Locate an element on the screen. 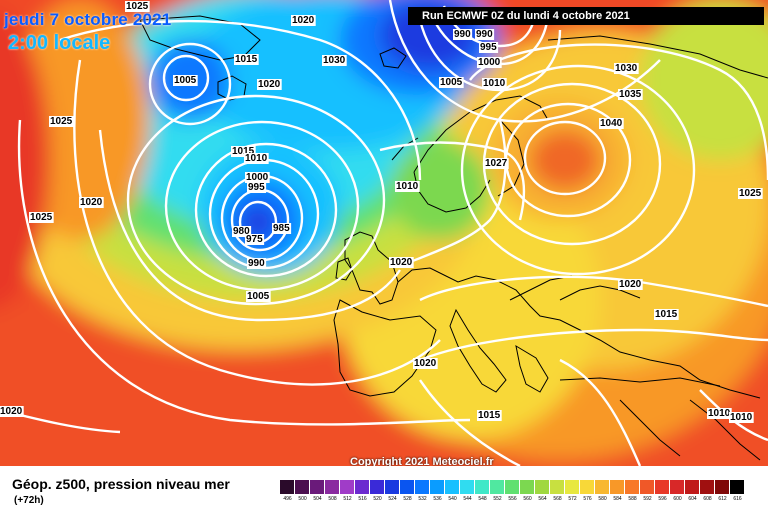 The width and height of the screenshot is (768, 512). copyright: Copyright 2021 Meteociel.fr is located at coordinates (422, 461).